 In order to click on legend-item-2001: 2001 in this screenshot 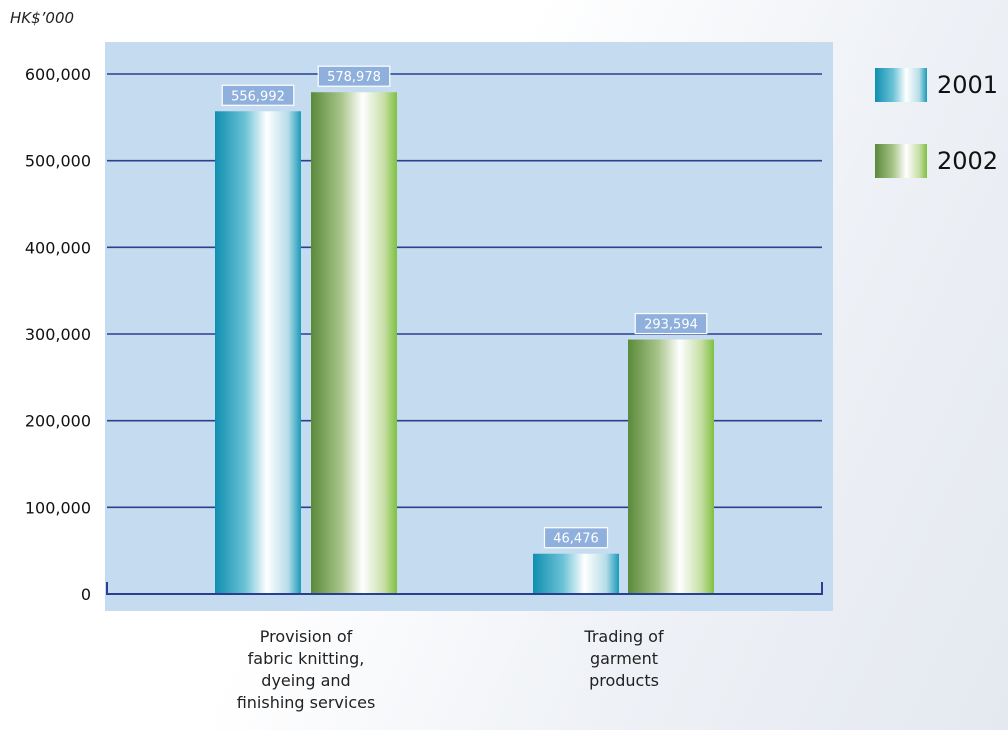, I will do `click(941, 88)`.